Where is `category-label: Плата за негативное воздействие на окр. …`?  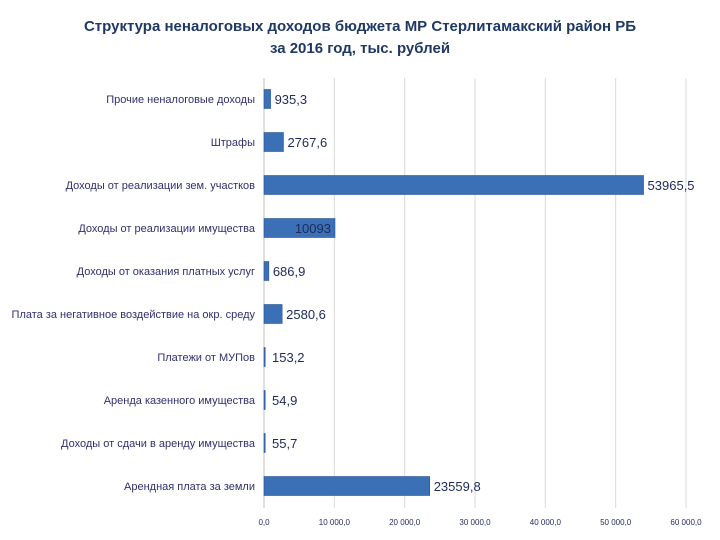 category-label: Плата за негативное воздействие на окр. … is located at coordinates (134, 315).